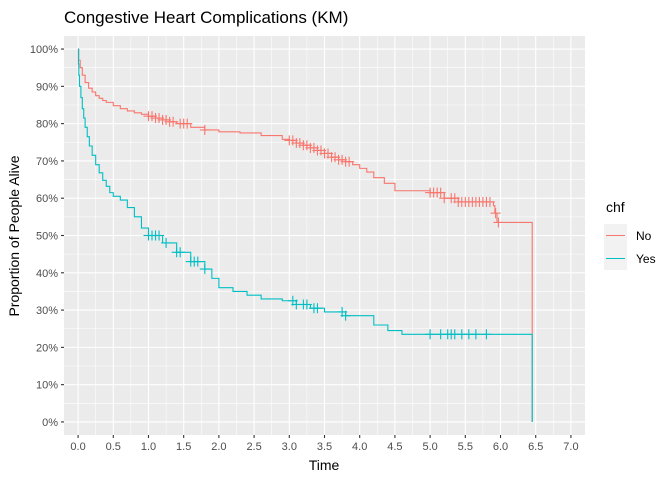 This screenshot has width=672, height=480. What do you see at coordinates (253, 447) in the screenshot?
I see `x-tick-label: 2.5` at bounding box center [253, 447].